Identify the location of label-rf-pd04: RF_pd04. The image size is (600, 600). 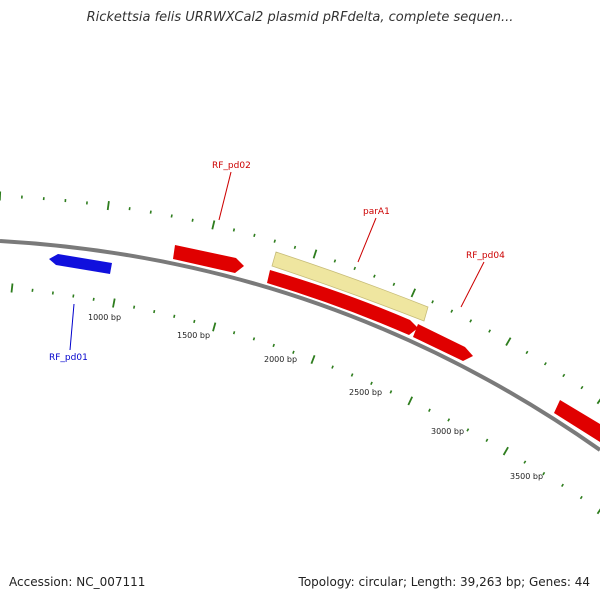
(485, 256).